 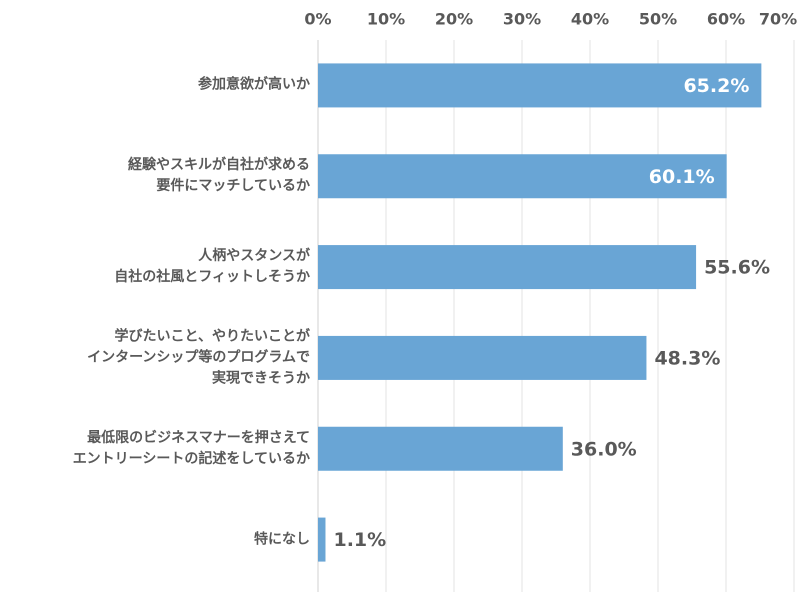 What do you see at coordinates (386, 19) in the screenshot?
I see `x-tick-label: 10%` at bounding box center [386, 19].